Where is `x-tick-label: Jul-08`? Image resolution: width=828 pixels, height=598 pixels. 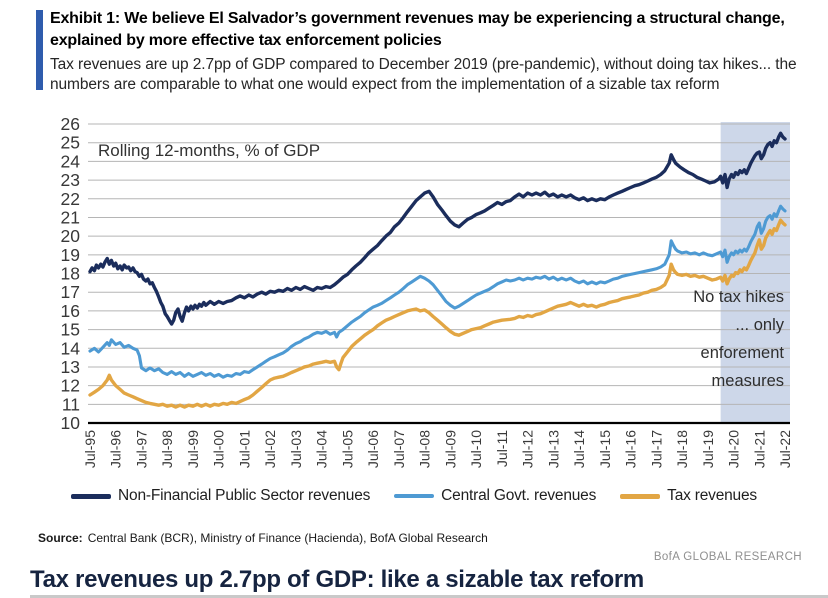 x-tick-label: Jul-08 is located at coordinates (425, 449).